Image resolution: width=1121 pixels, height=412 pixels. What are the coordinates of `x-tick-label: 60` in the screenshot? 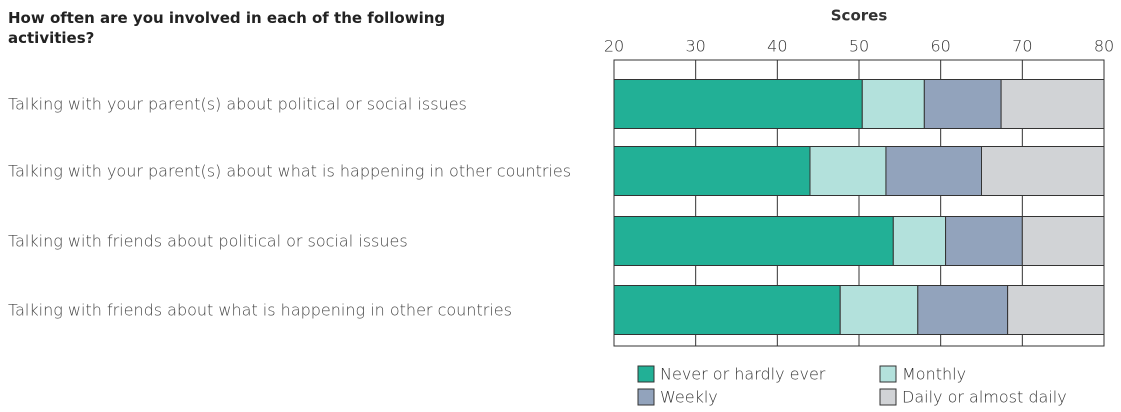 It's located at (940, 46).